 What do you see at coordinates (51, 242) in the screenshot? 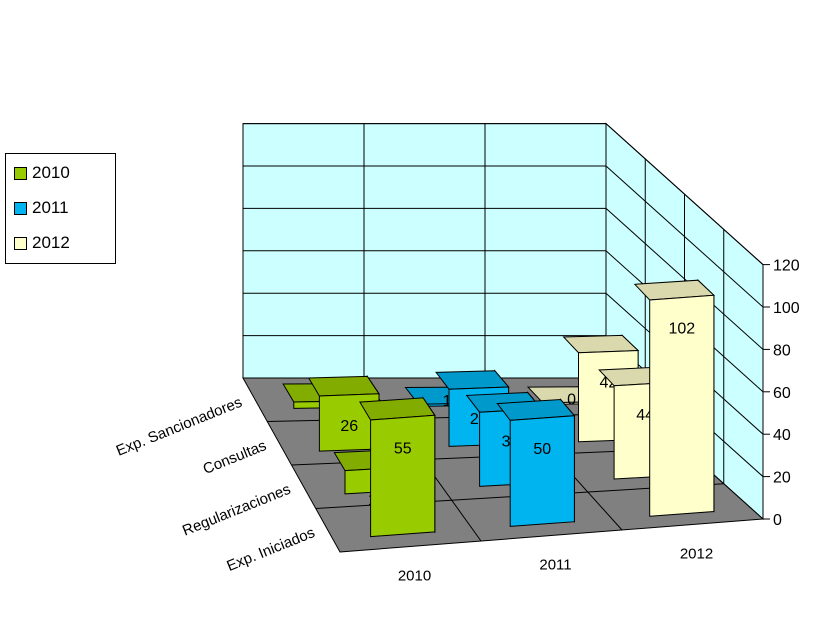
I see `legend-label-2012: 2012` at bounding box center [51, 242].